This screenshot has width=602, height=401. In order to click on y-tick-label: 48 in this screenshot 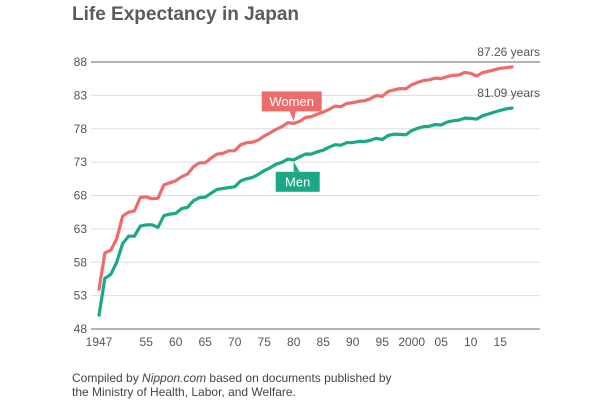, I will do `click(81, 329)`.